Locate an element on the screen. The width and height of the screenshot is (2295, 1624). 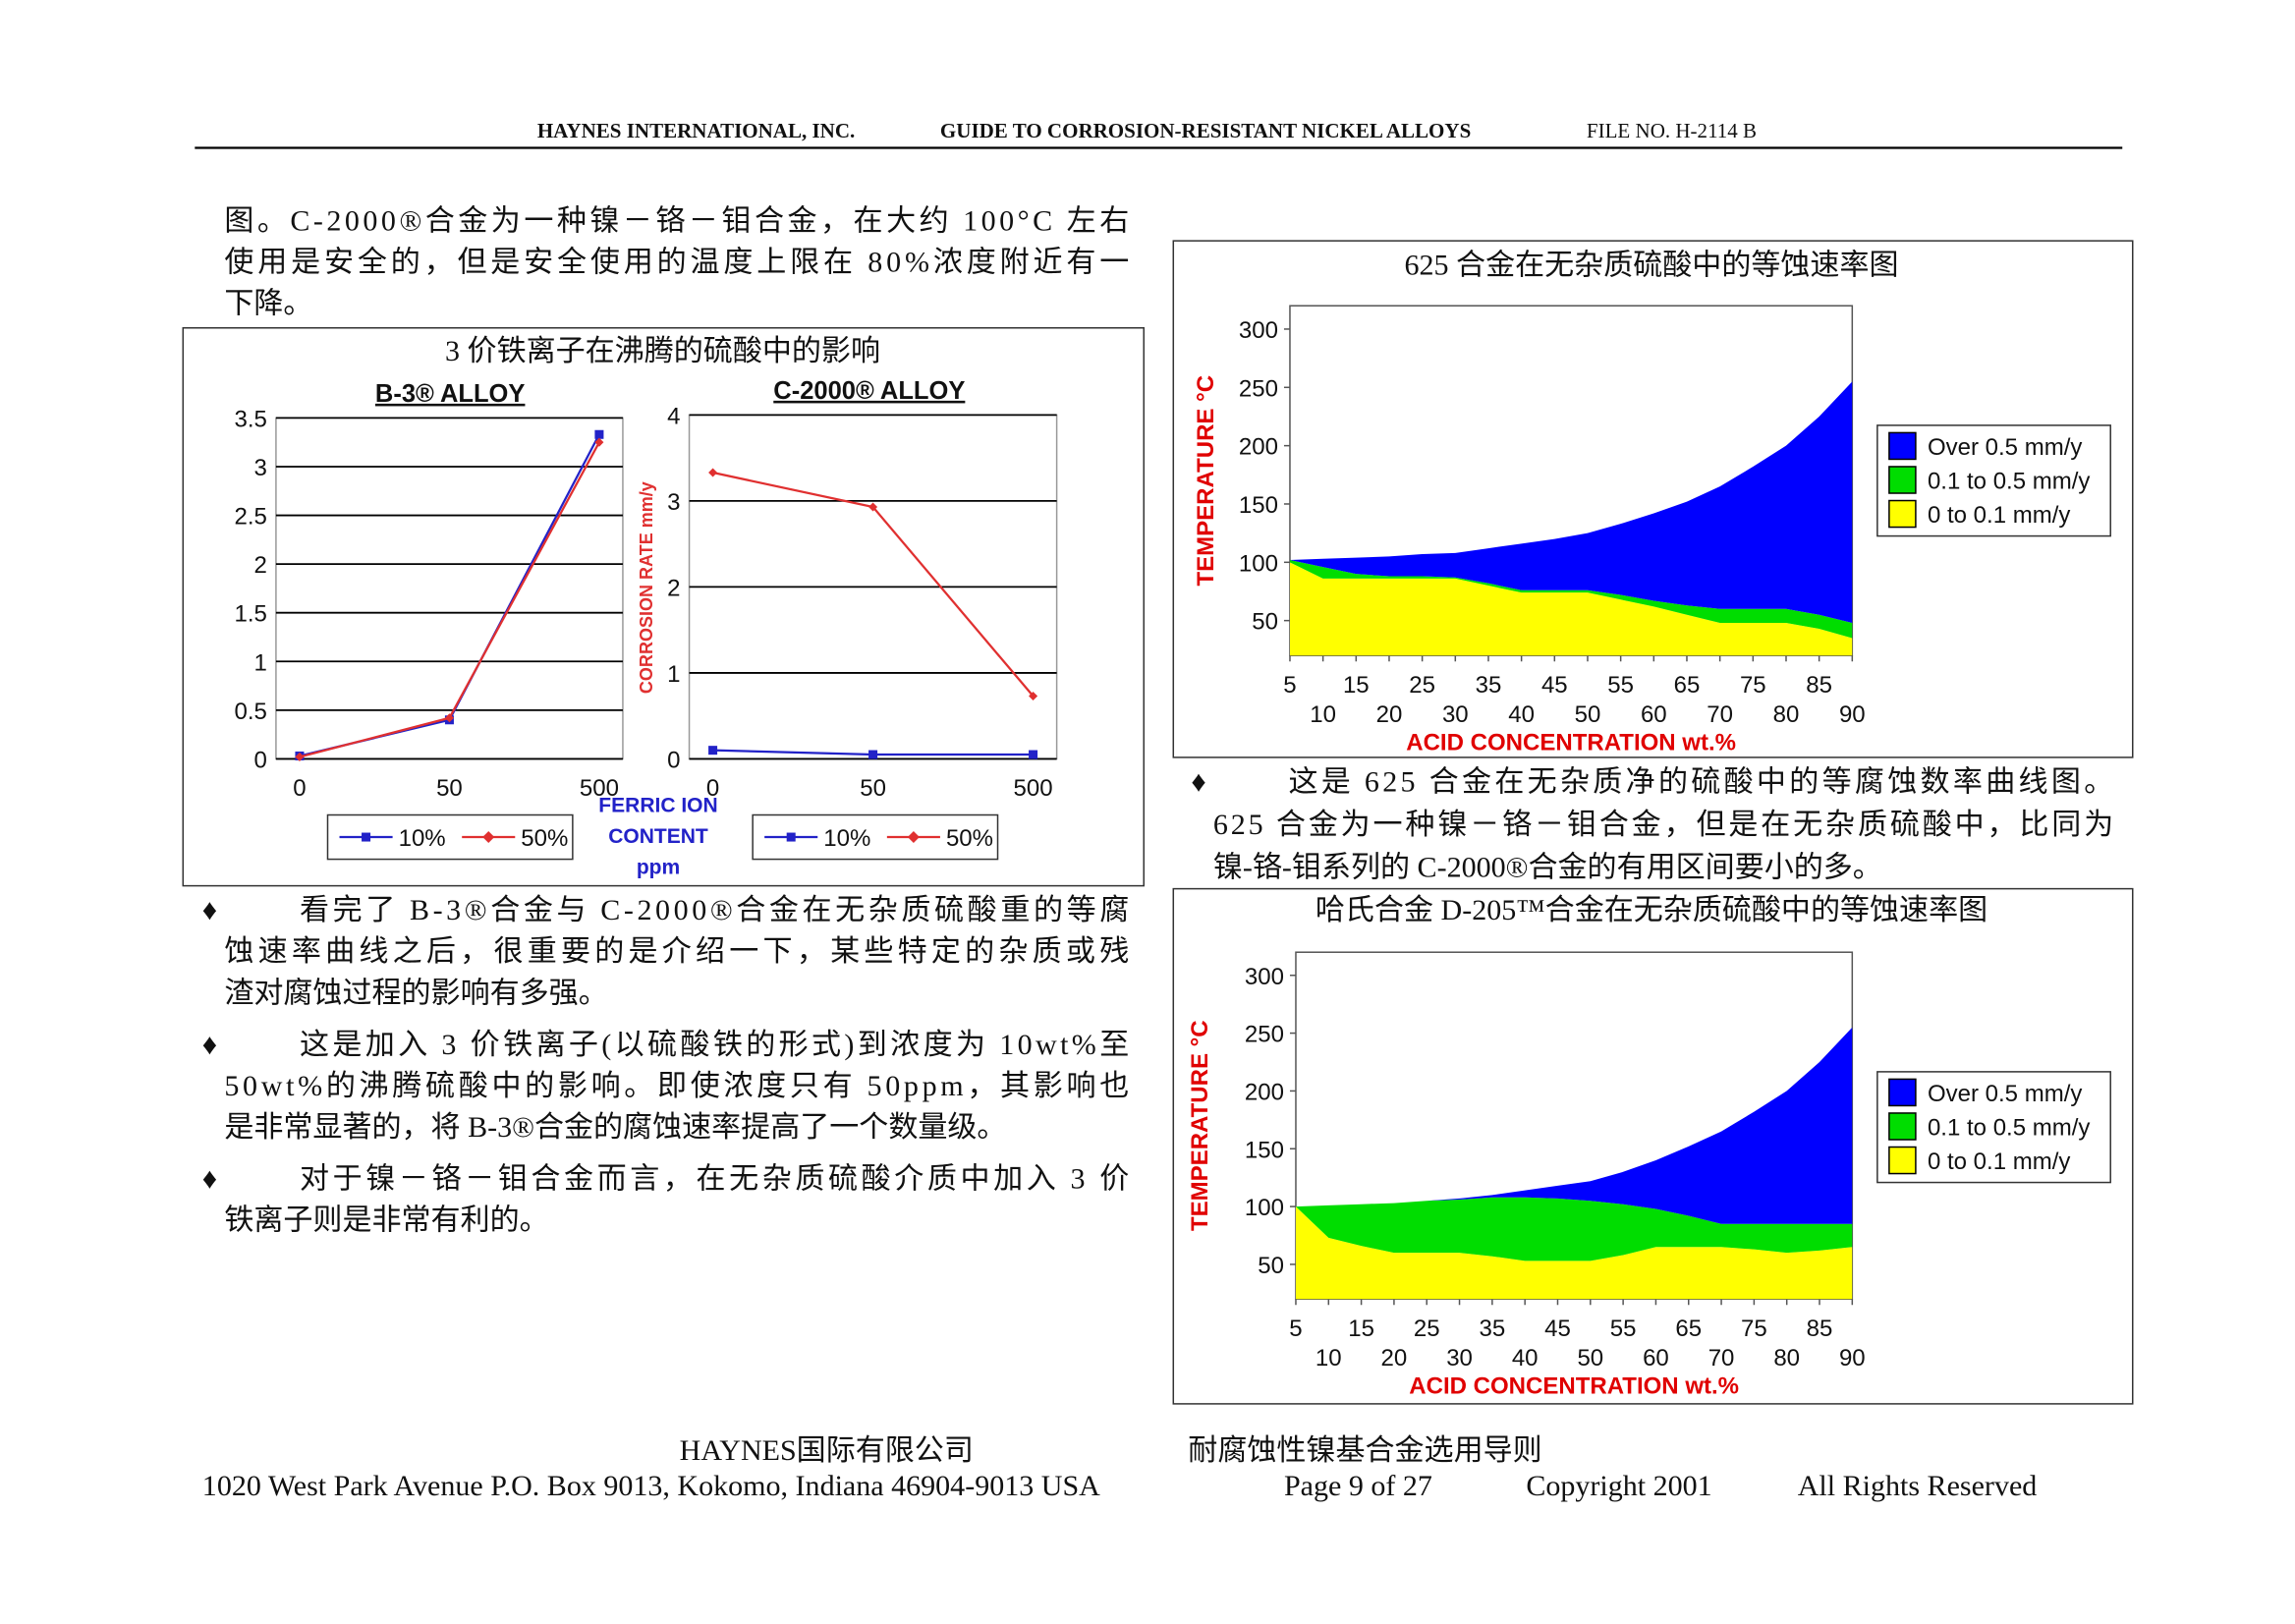
y-tick-label: 0.5 is located at coordinates (251, 712).